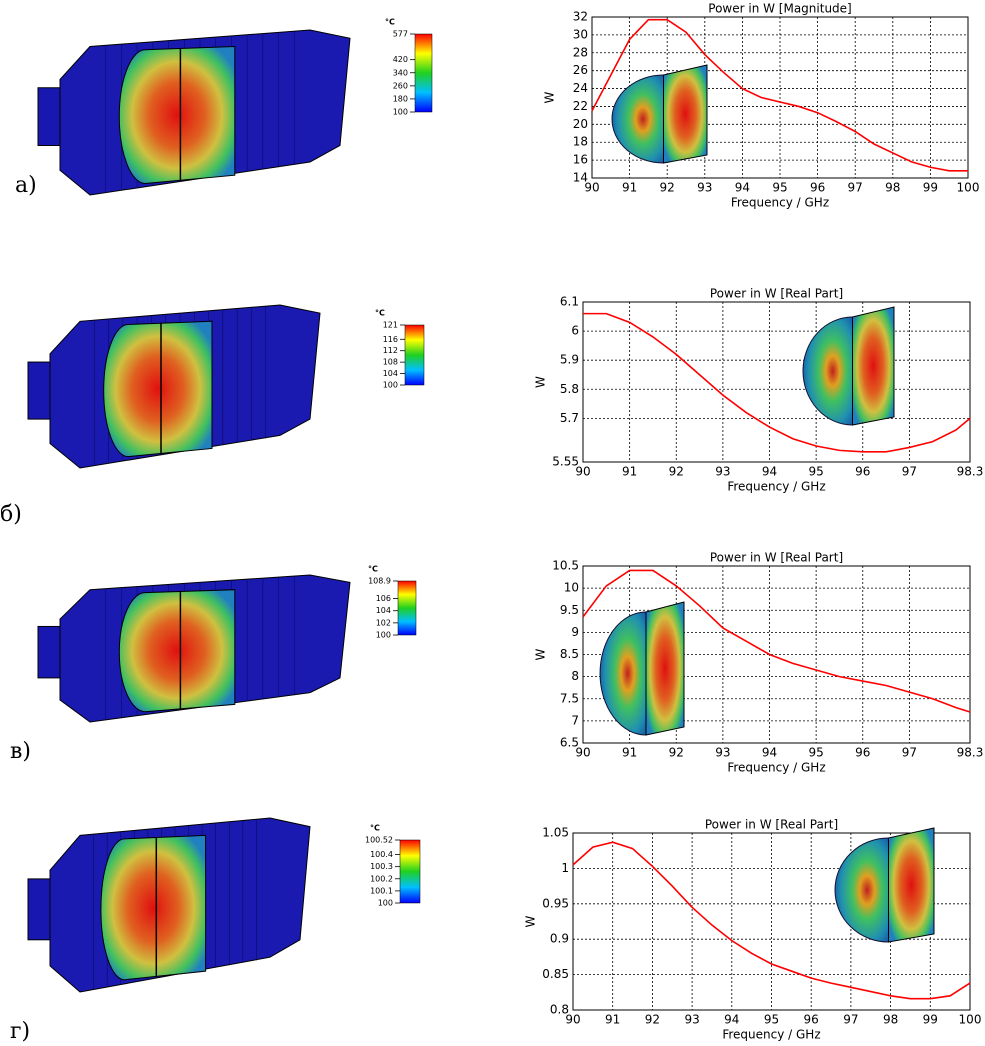  Describe the element at coordinates (381, 866) in the screenshot. I see `colorbar-tick-label: 100.3` at that location.